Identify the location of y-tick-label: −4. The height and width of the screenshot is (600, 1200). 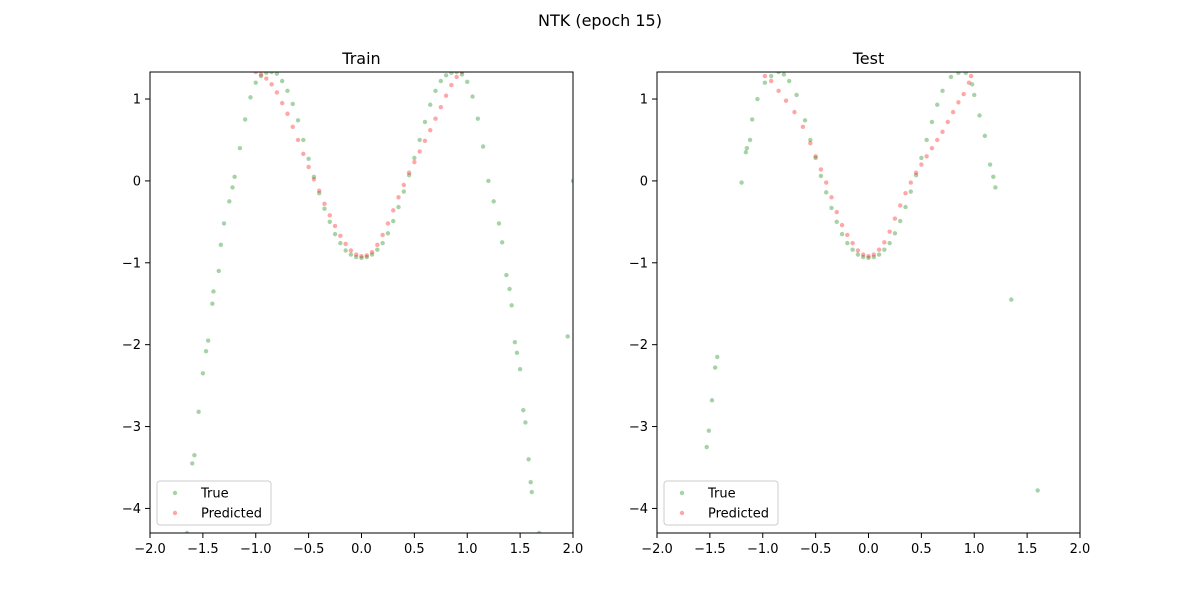
(131, 509).